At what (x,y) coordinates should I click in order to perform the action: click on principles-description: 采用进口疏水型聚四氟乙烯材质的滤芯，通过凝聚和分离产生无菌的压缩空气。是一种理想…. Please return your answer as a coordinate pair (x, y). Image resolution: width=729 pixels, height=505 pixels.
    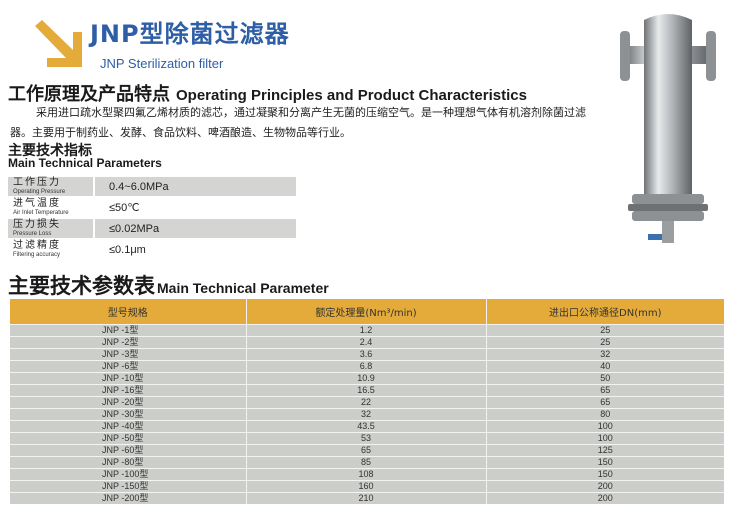
    Looking at the image, I should click on (298, 122).